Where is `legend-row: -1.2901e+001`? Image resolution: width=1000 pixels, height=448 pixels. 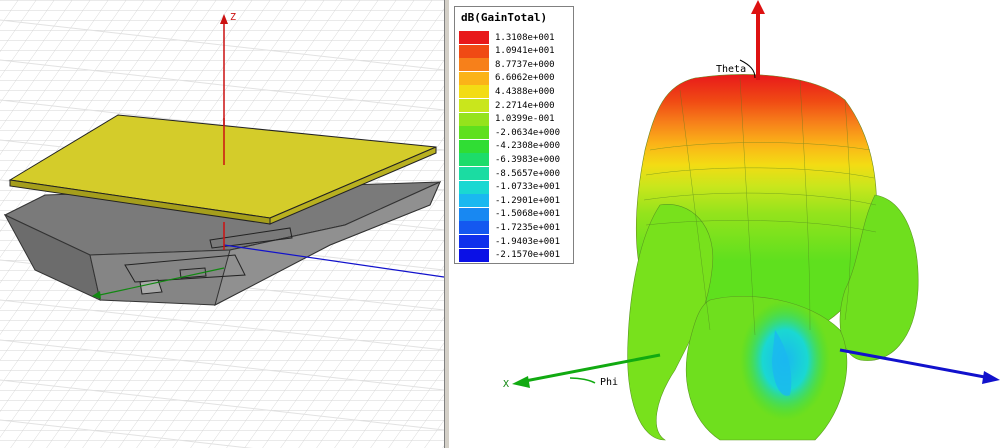 legend-row: -1.2901e+001 is located at coordinates (510, 201).